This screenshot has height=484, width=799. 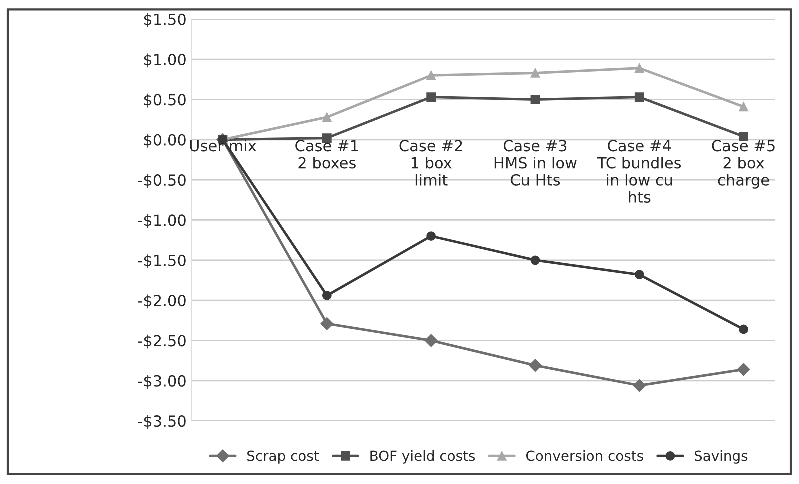 I want to click on legend-label: Savings, so click(x=721, y=457).